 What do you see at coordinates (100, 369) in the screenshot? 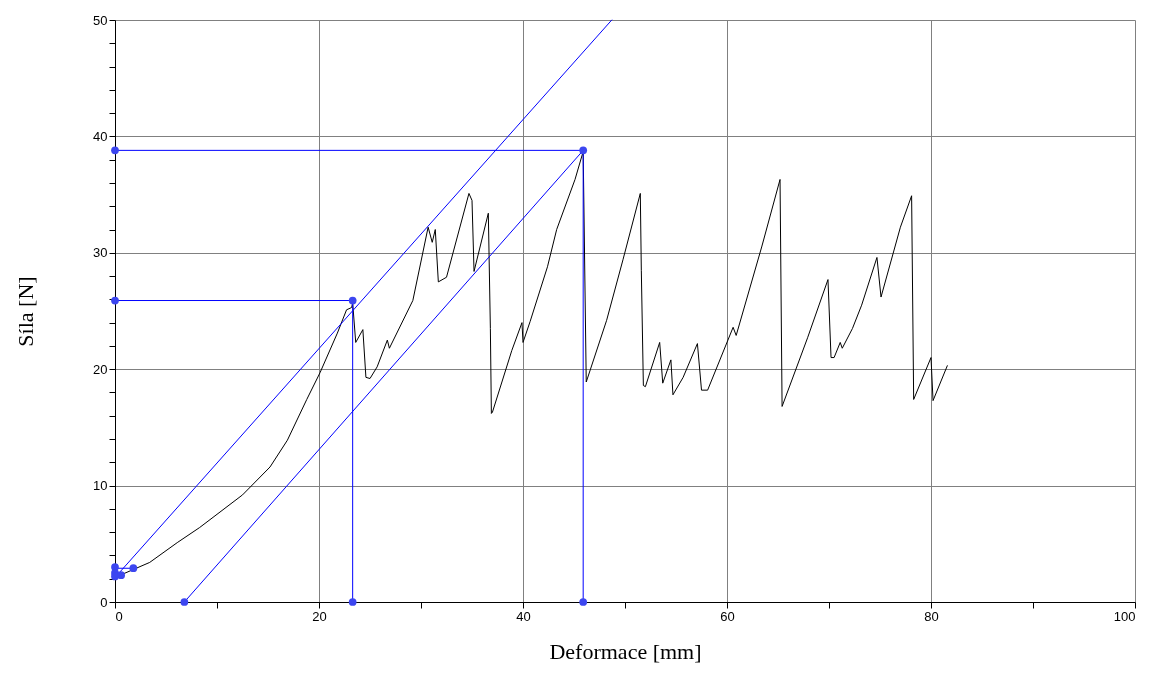
I see `y-tick-label: 20` at bounding box center [100, 369].